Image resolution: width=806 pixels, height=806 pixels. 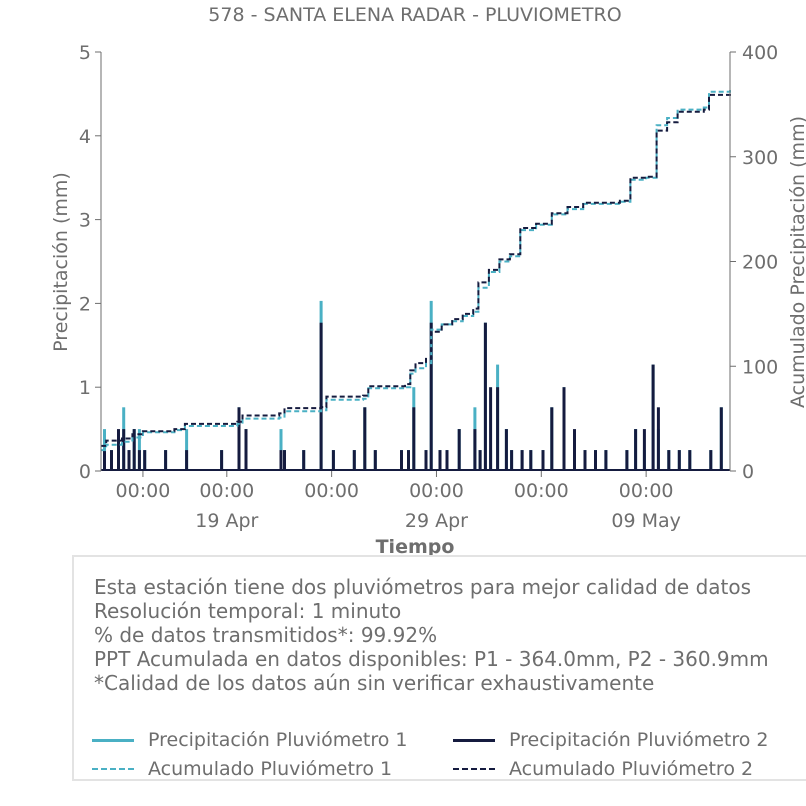 What do you see at coordinates (266, 635) in the screenshot?
I see `info-line: % de datos transmitidos*: 99.92%` at bounding box center [266, 635].